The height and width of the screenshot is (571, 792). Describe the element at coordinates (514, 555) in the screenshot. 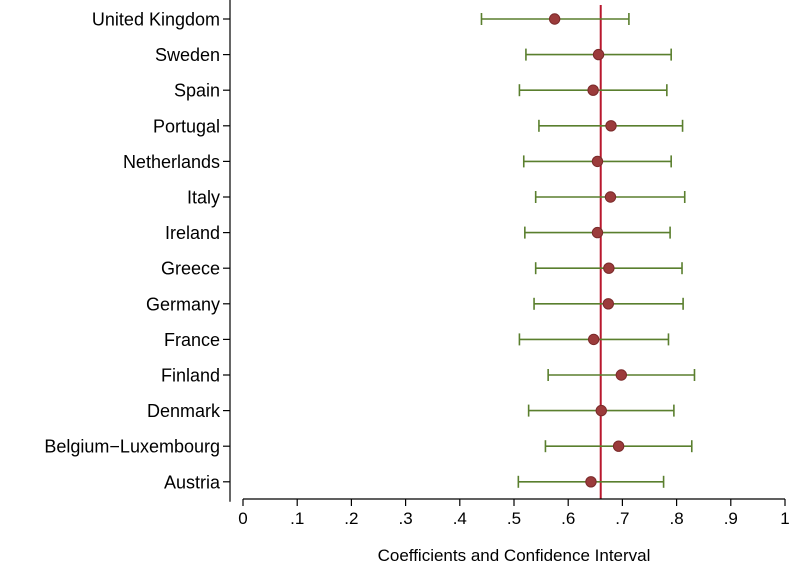

I see `x-axis-label: Coefficients and Confidence Interval` at that location.